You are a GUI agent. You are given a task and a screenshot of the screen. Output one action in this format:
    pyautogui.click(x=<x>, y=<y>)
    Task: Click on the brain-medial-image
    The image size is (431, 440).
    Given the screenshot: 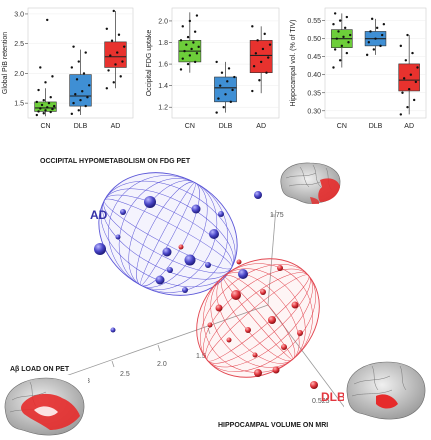 What is the action you would take?
    pyautogui.click(x=45, y=406)
    